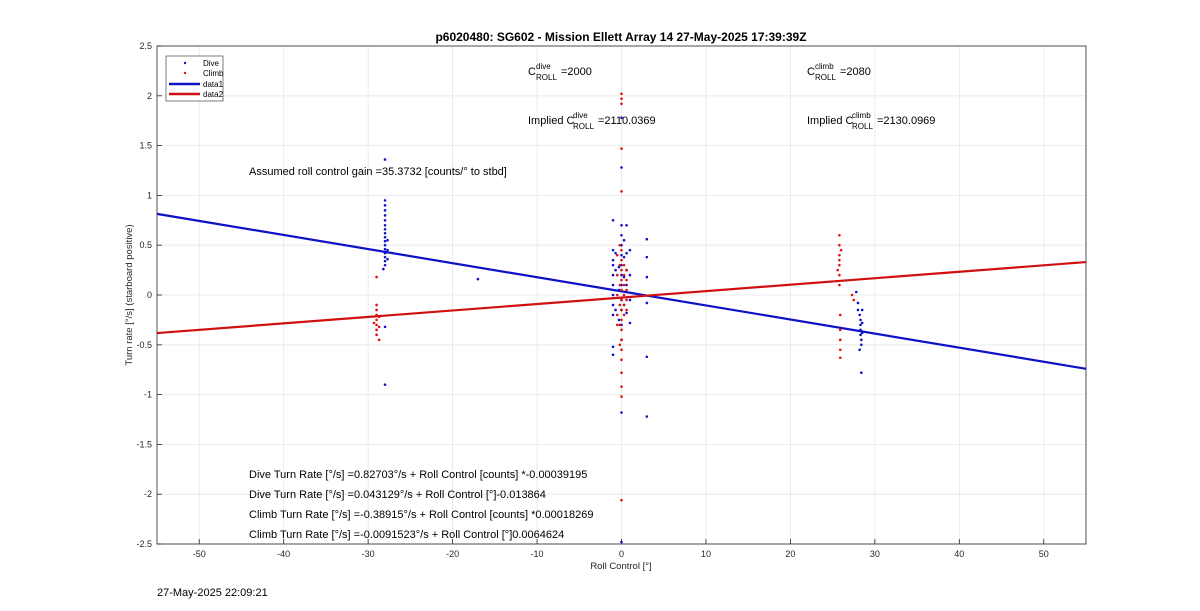  Describe the element at coordinates (621, 297) in the screenshot. I see `fit-line-data2` at that location.